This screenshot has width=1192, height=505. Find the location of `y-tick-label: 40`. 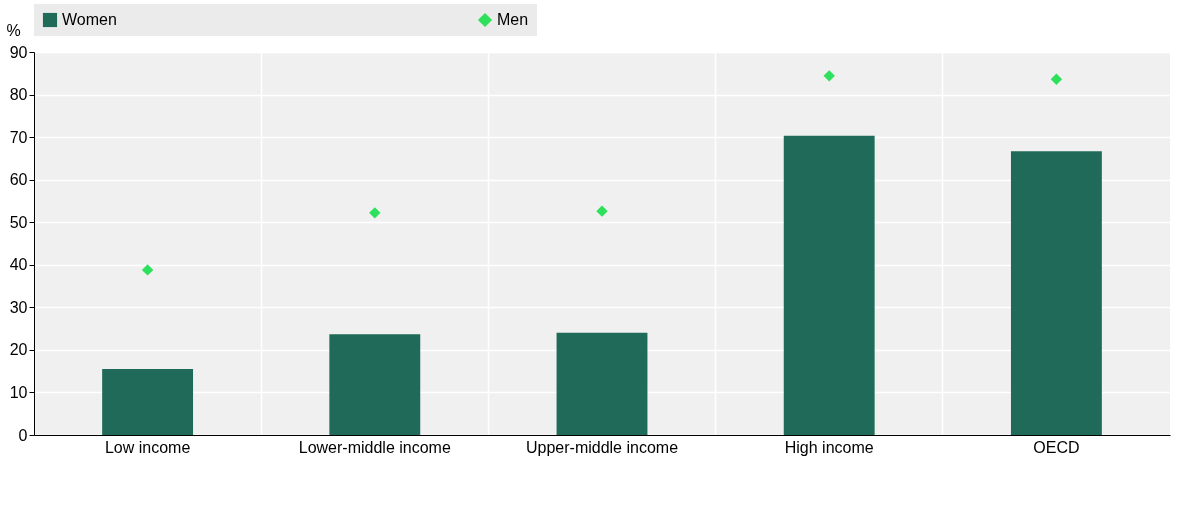

y-tick-label: 40 is located at coordinates (18, 265).